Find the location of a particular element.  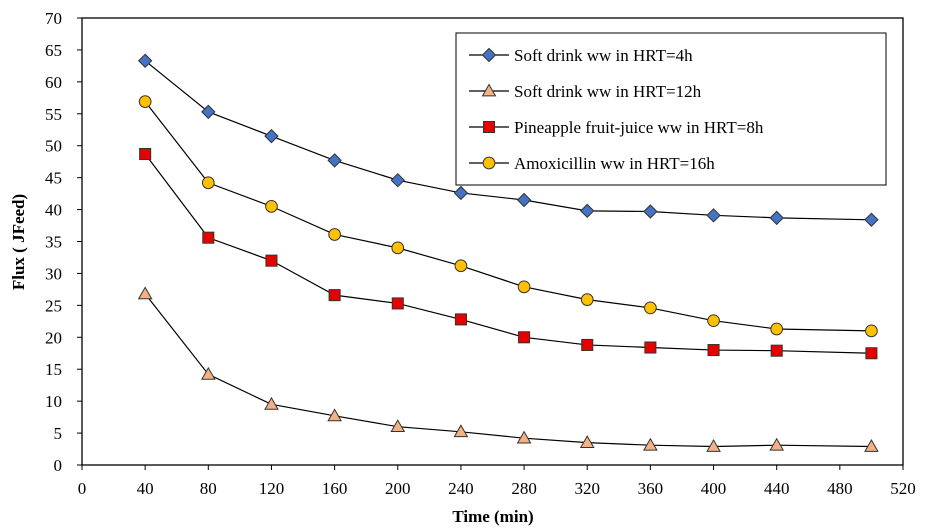

x-tick-label: 120 is located at coordinates (272, 488).